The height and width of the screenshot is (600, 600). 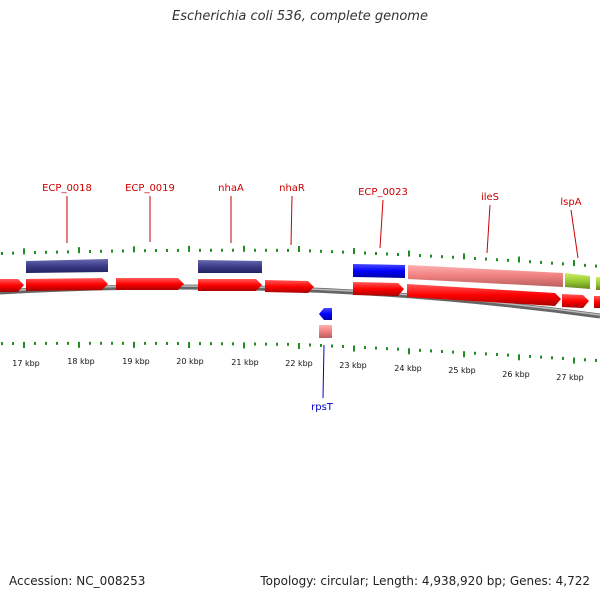 I want to click on gene-label-ECP_0018: ECP_0018, so click(x=67, y=188).